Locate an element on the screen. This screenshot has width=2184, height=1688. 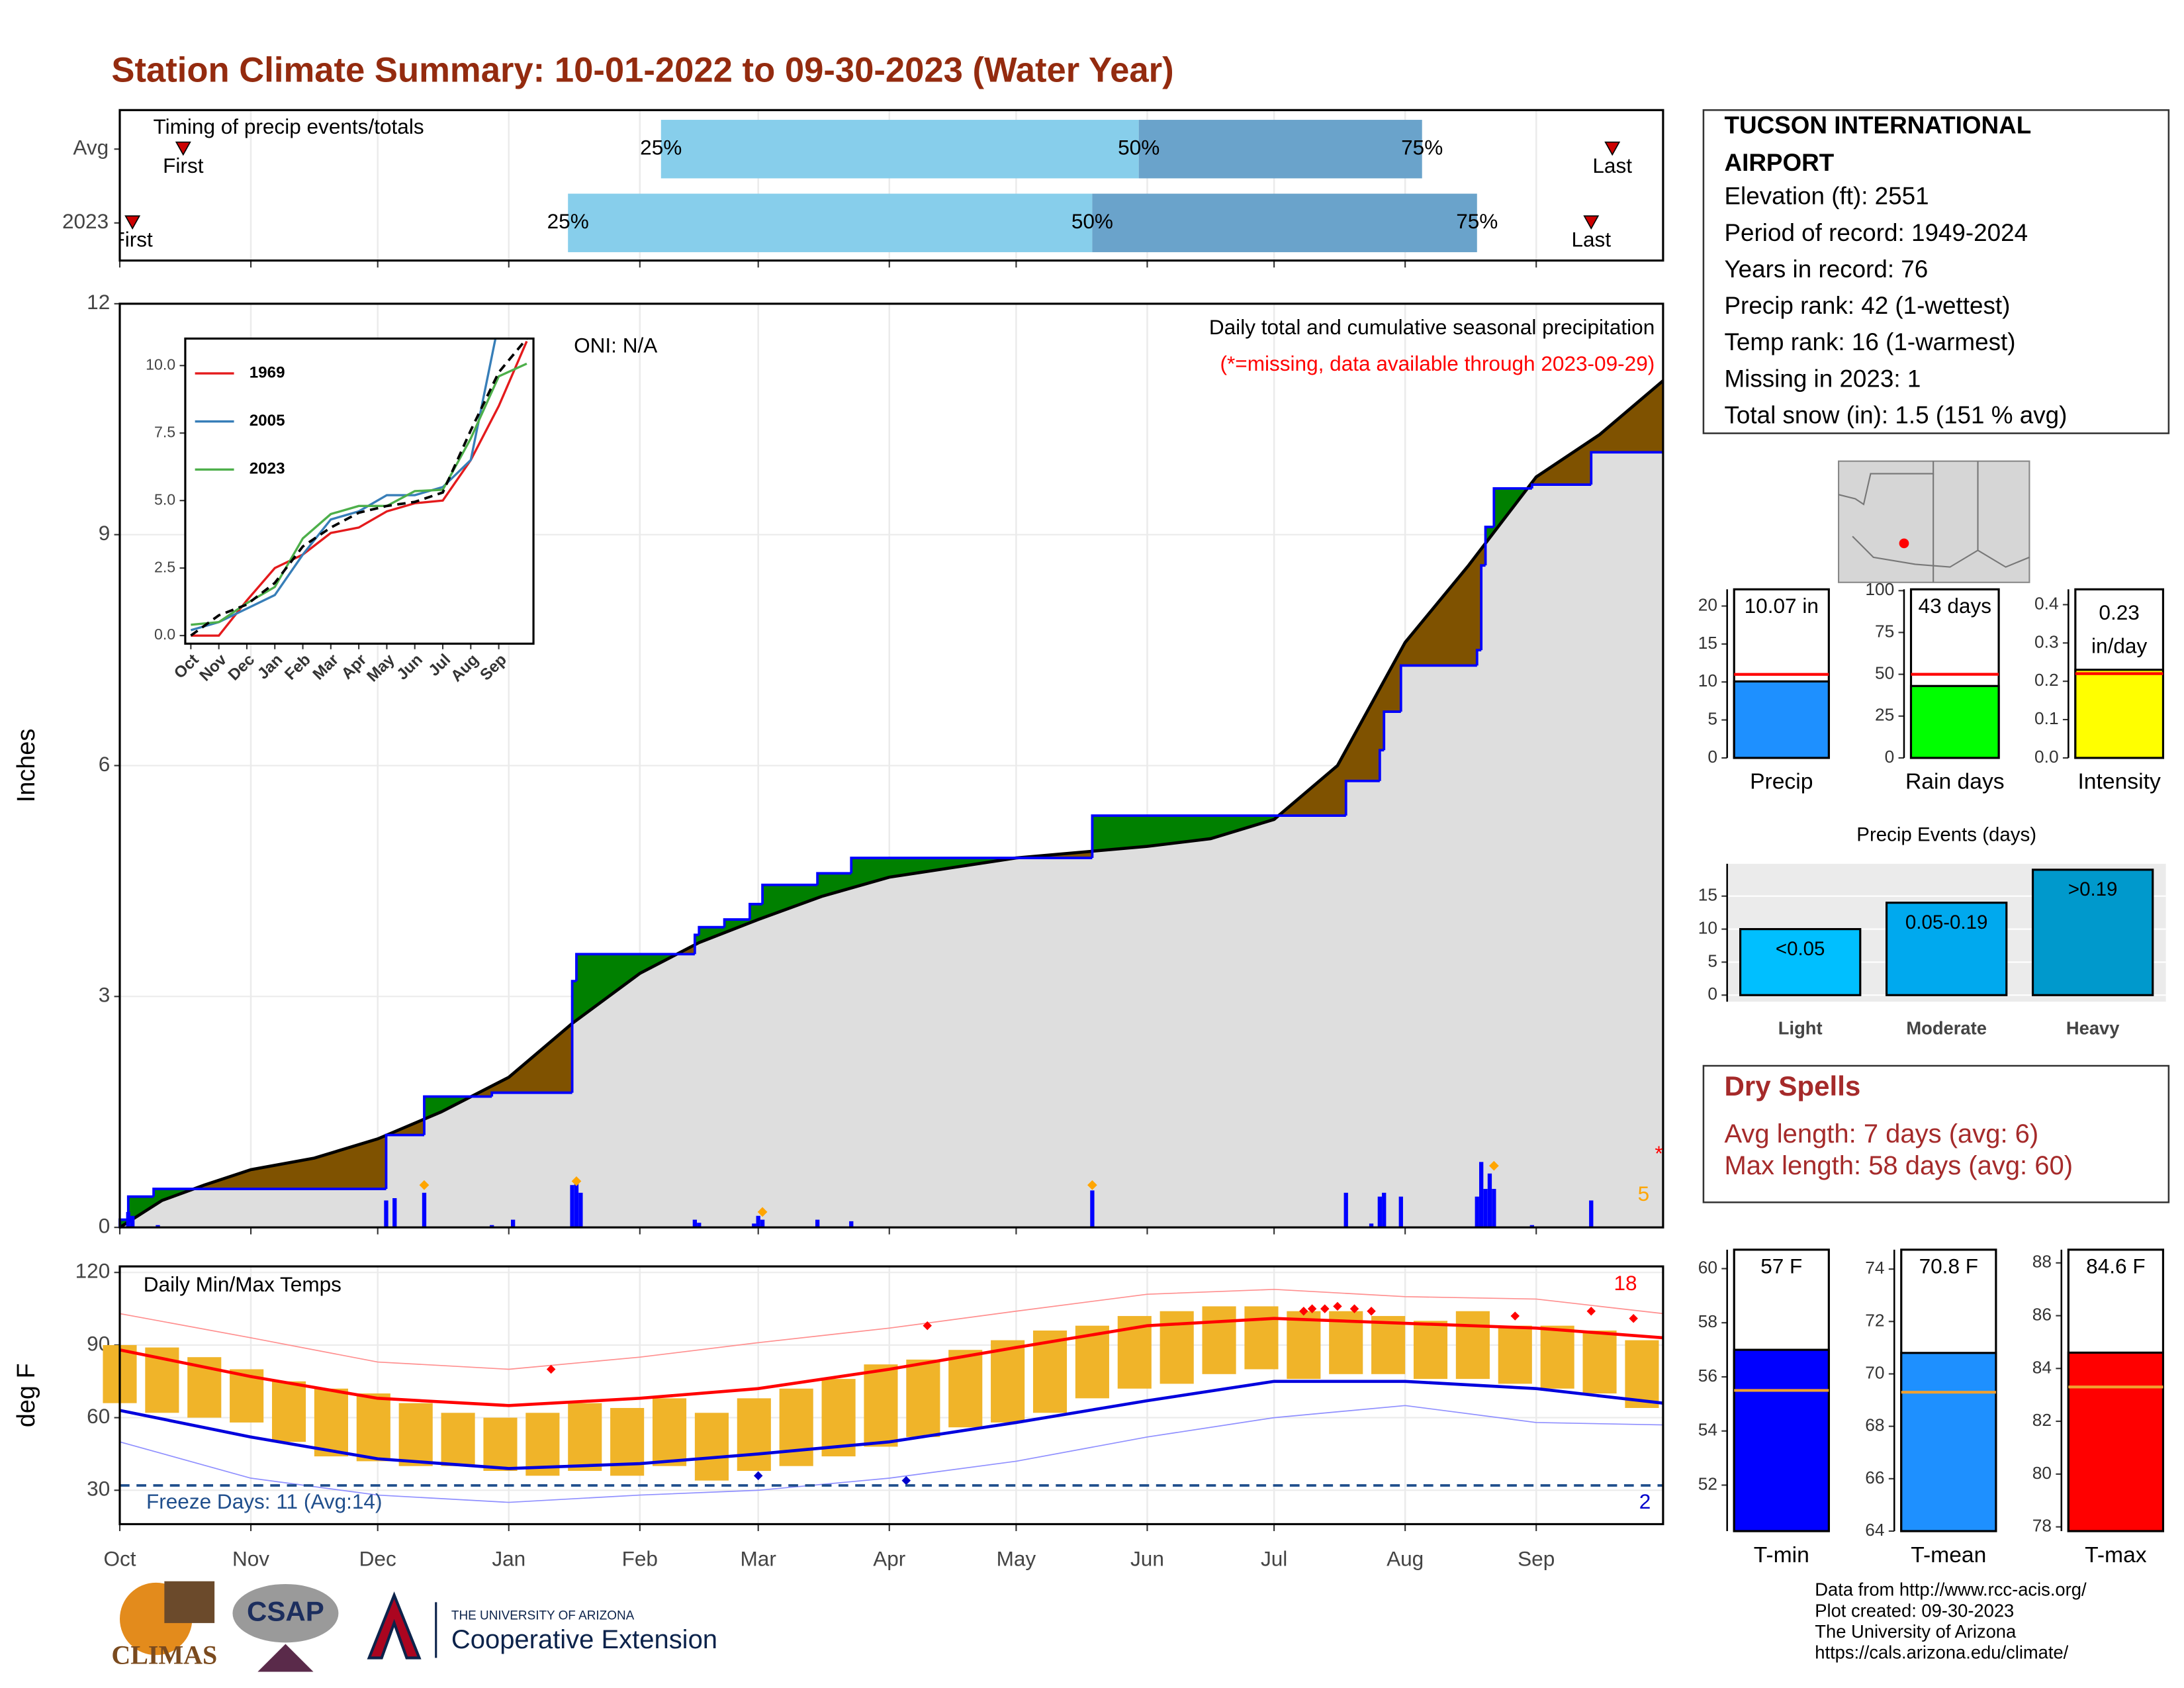
y-tick-label: 54 is located at coordinates (1707, 1430).